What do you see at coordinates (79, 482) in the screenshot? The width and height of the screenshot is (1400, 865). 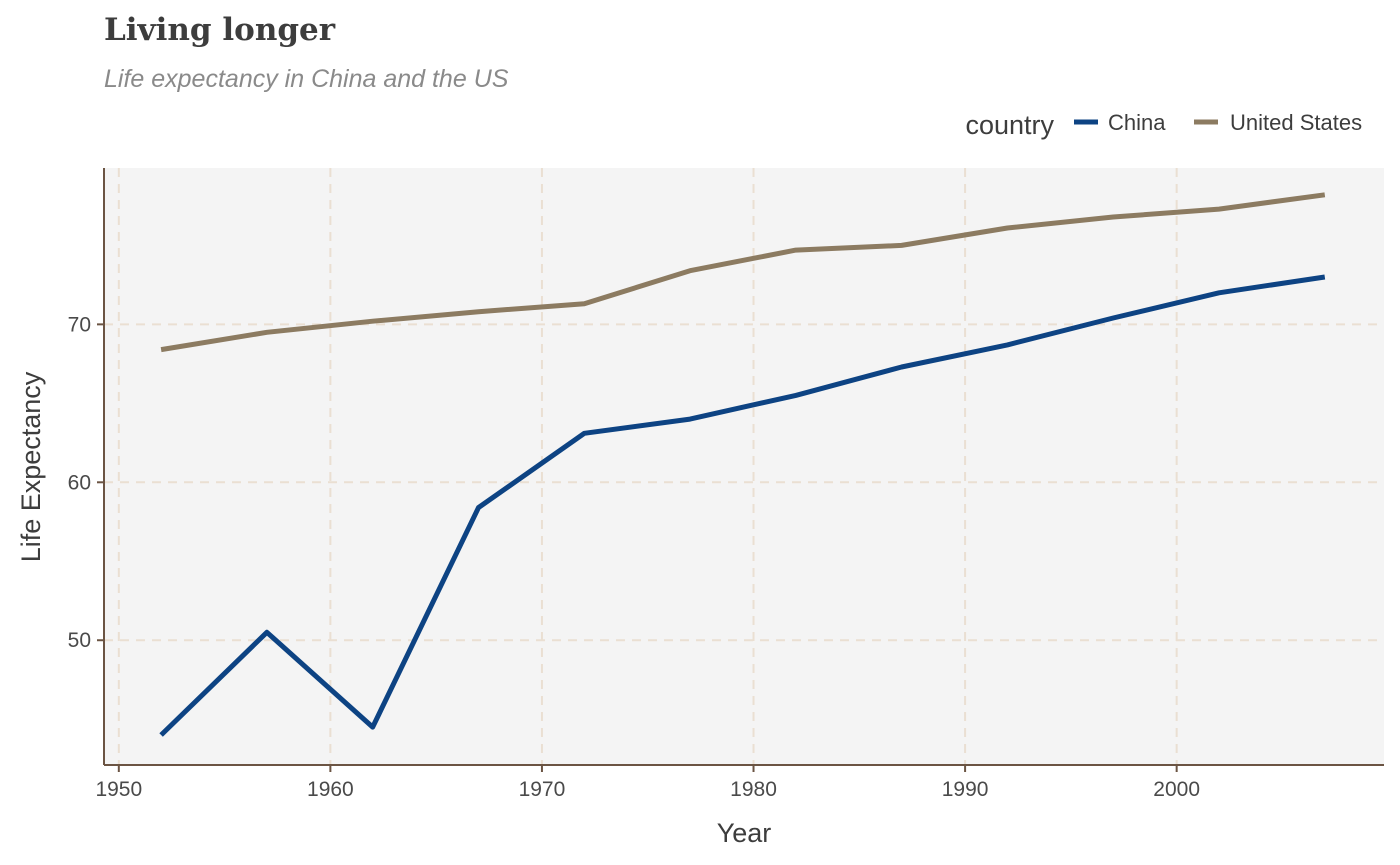 I see `y-tick-label-60: 60` at bounding box center [79, 482].